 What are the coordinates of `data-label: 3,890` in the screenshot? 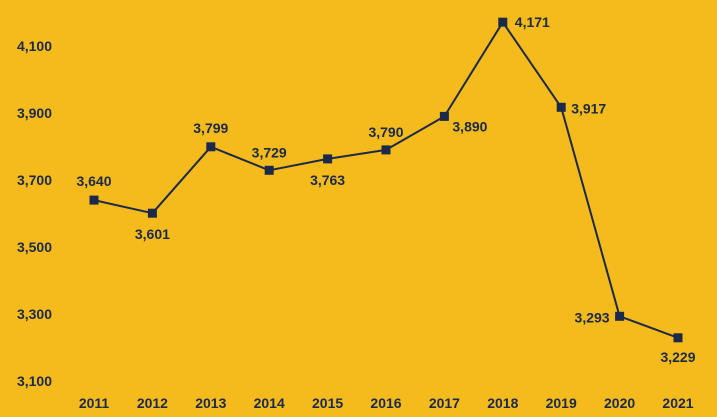 It's located at (469, 126).